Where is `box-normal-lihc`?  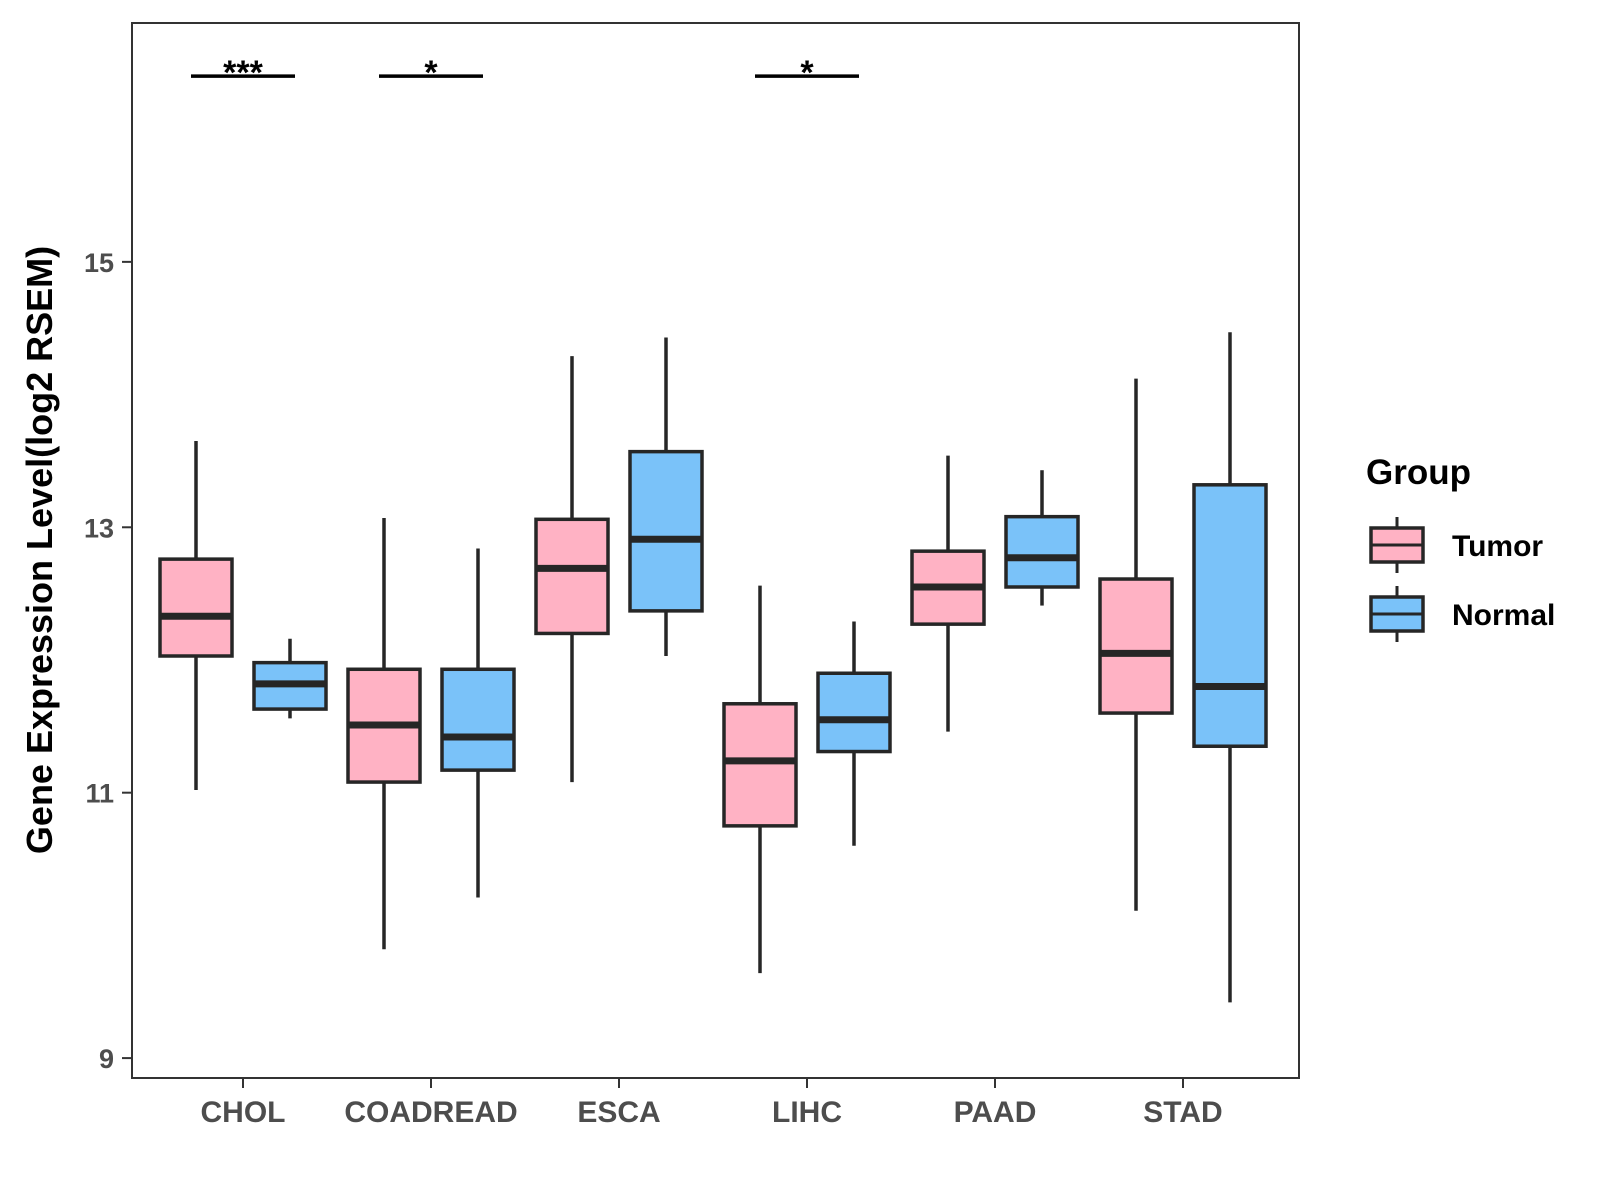 box-normal-lihc is located at coordinates (854, 733).